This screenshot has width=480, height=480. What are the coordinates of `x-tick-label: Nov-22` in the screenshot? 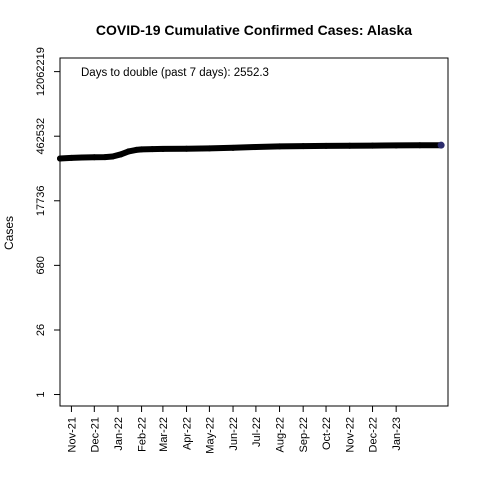 It's located at (351, 434).